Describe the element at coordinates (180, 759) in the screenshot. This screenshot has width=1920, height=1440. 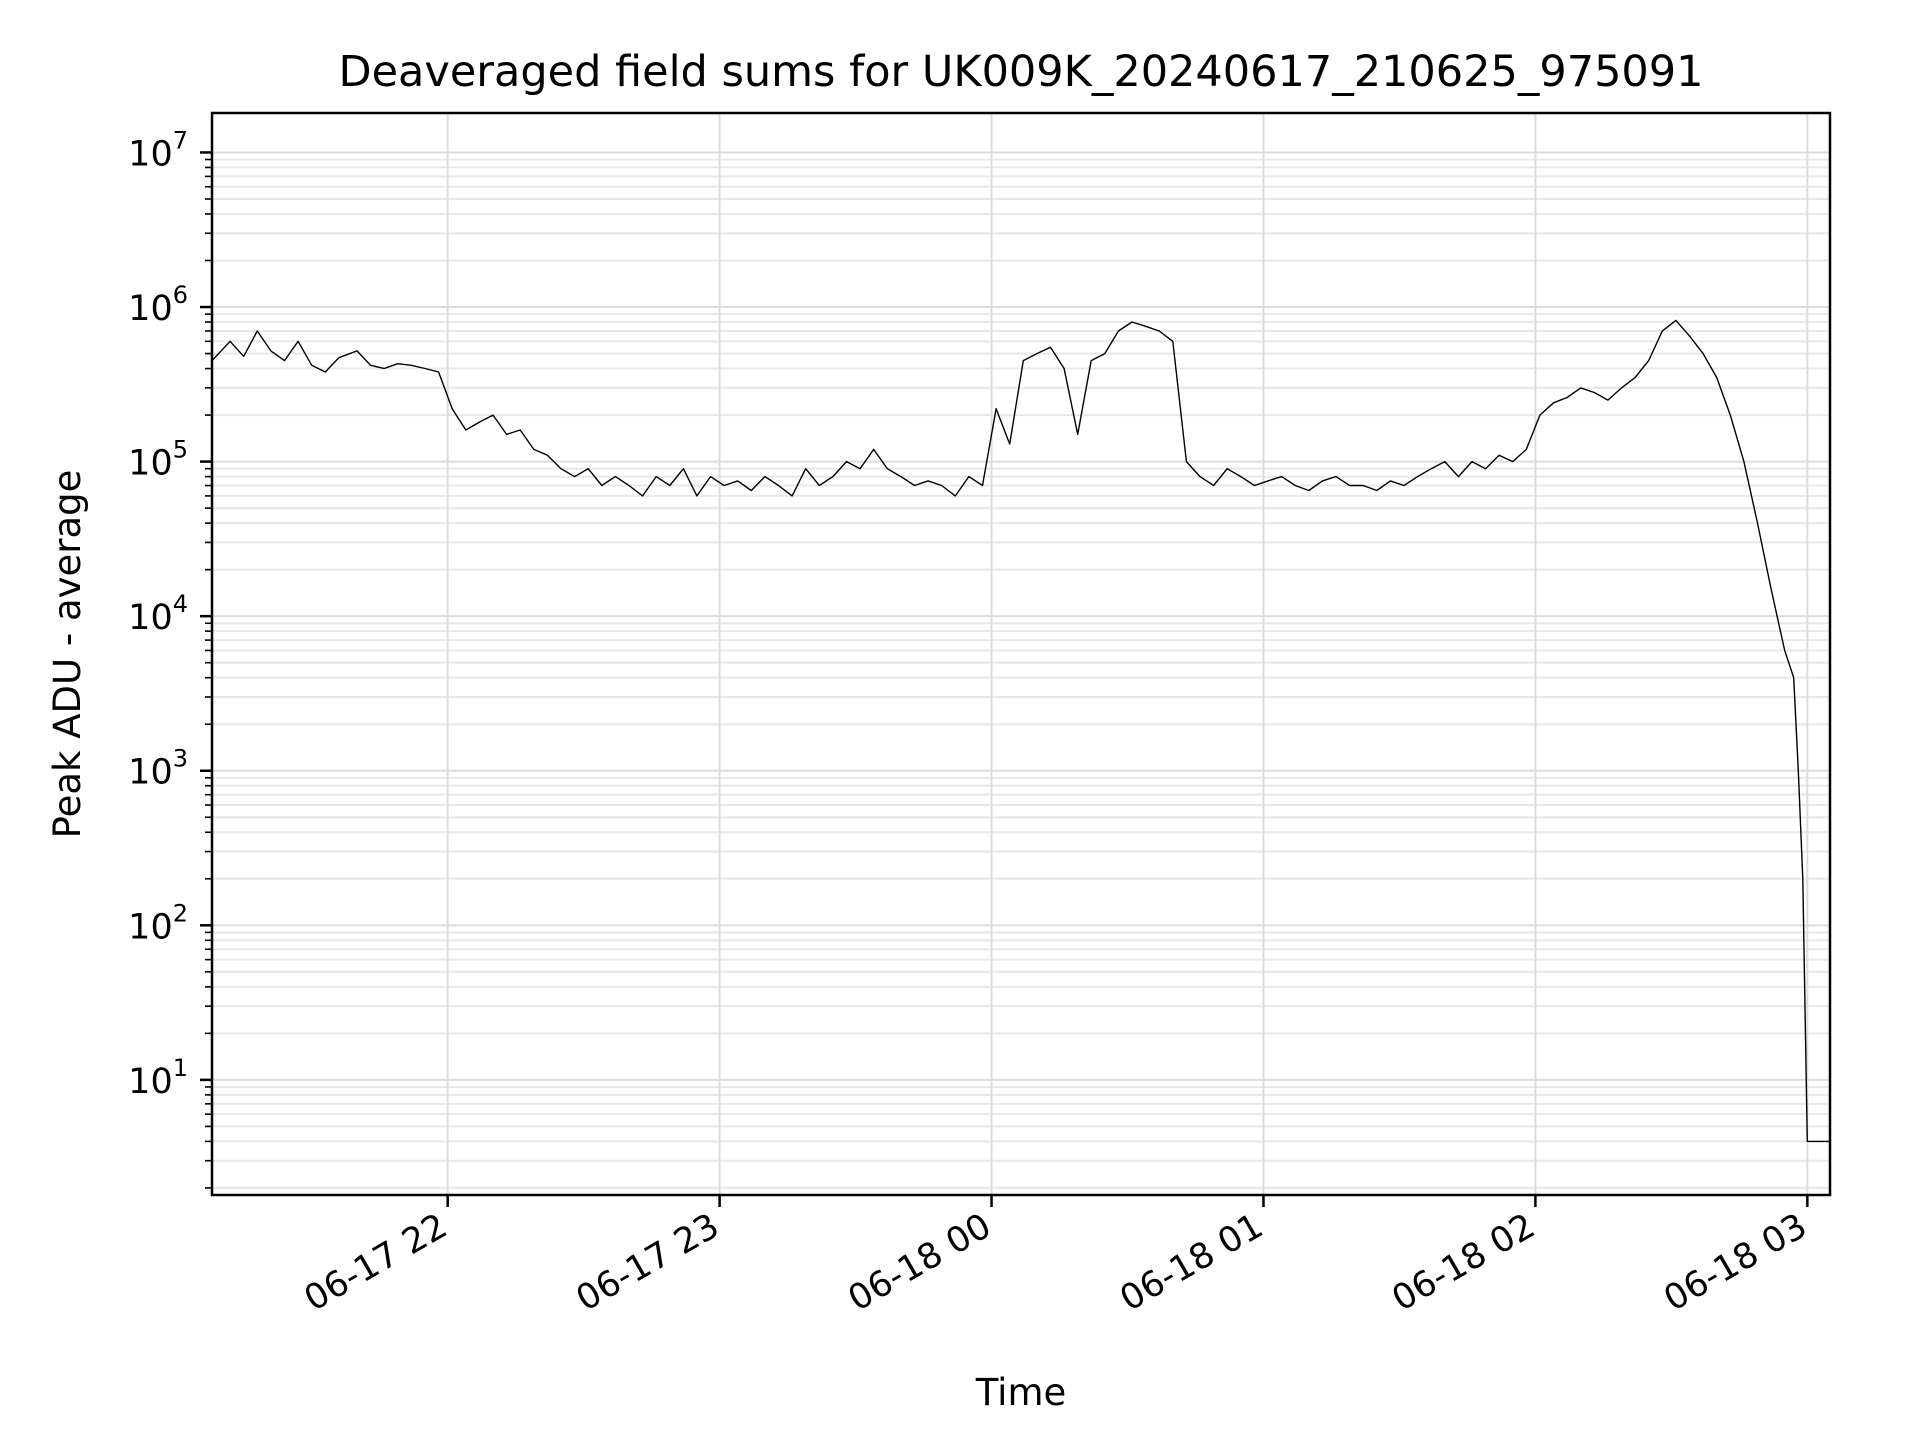
I see `y-tick-label-exponent: 3` at that location.